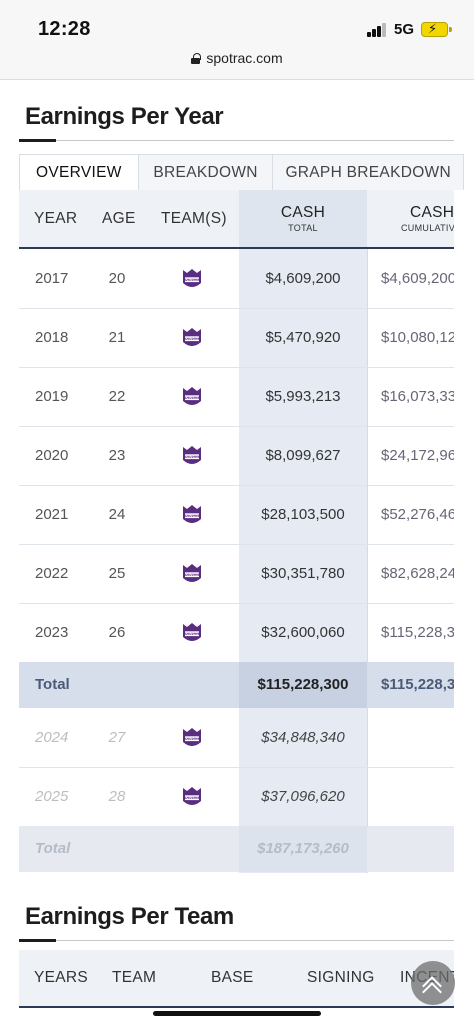 The image size is (474, 1024). I want to click on projected-total-row: Total $187,173,260, so click(236, 849).